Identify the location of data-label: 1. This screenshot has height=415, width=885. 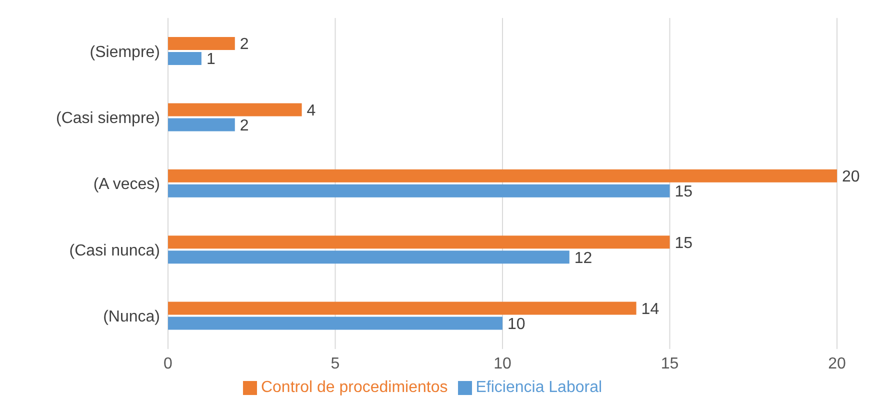
(211, 59).